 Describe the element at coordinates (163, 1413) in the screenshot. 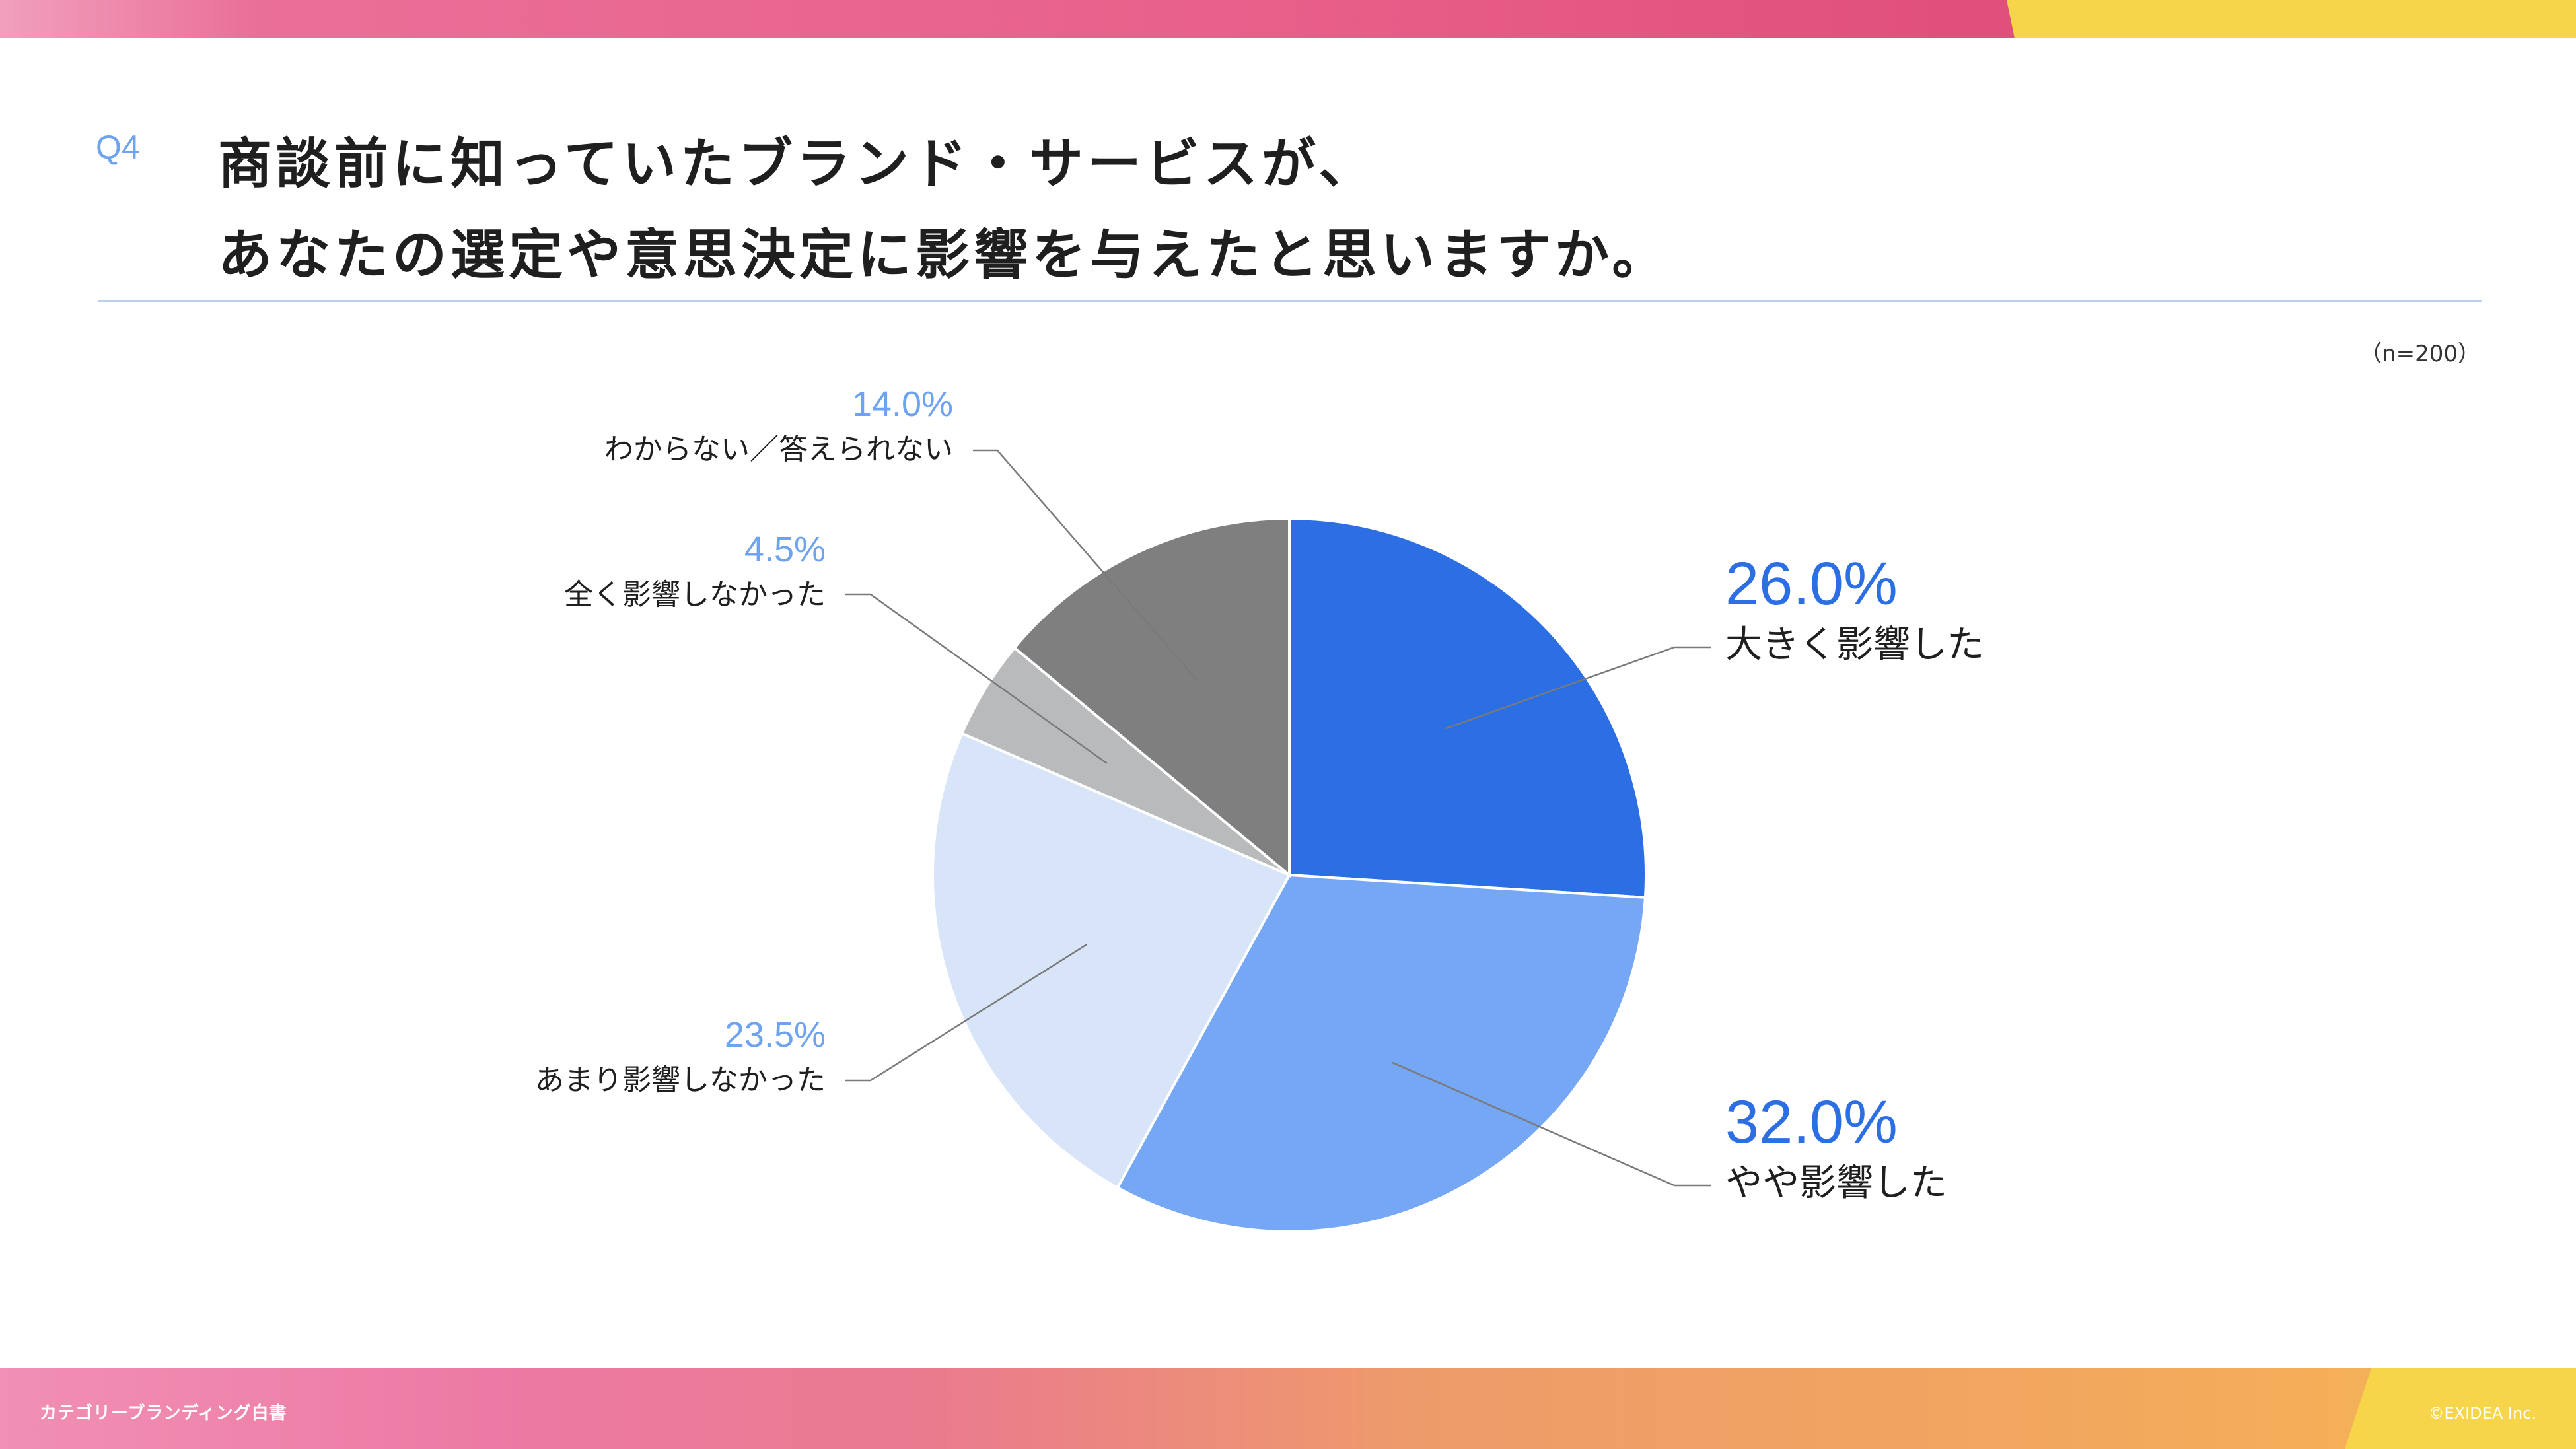

I see `footer-publication-title: カテゴリーブランディング白書` at that location.